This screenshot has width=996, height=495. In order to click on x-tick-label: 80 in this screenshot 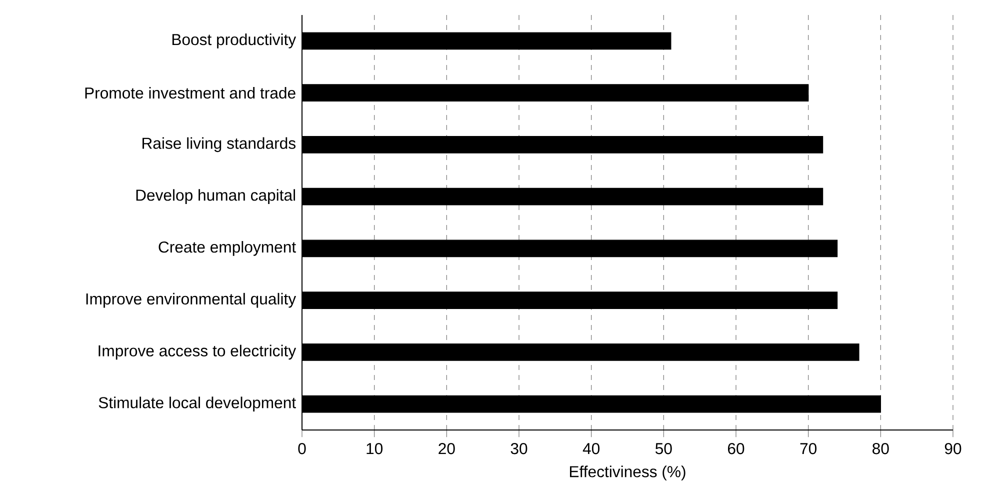, I will do `click(880, 448)`.